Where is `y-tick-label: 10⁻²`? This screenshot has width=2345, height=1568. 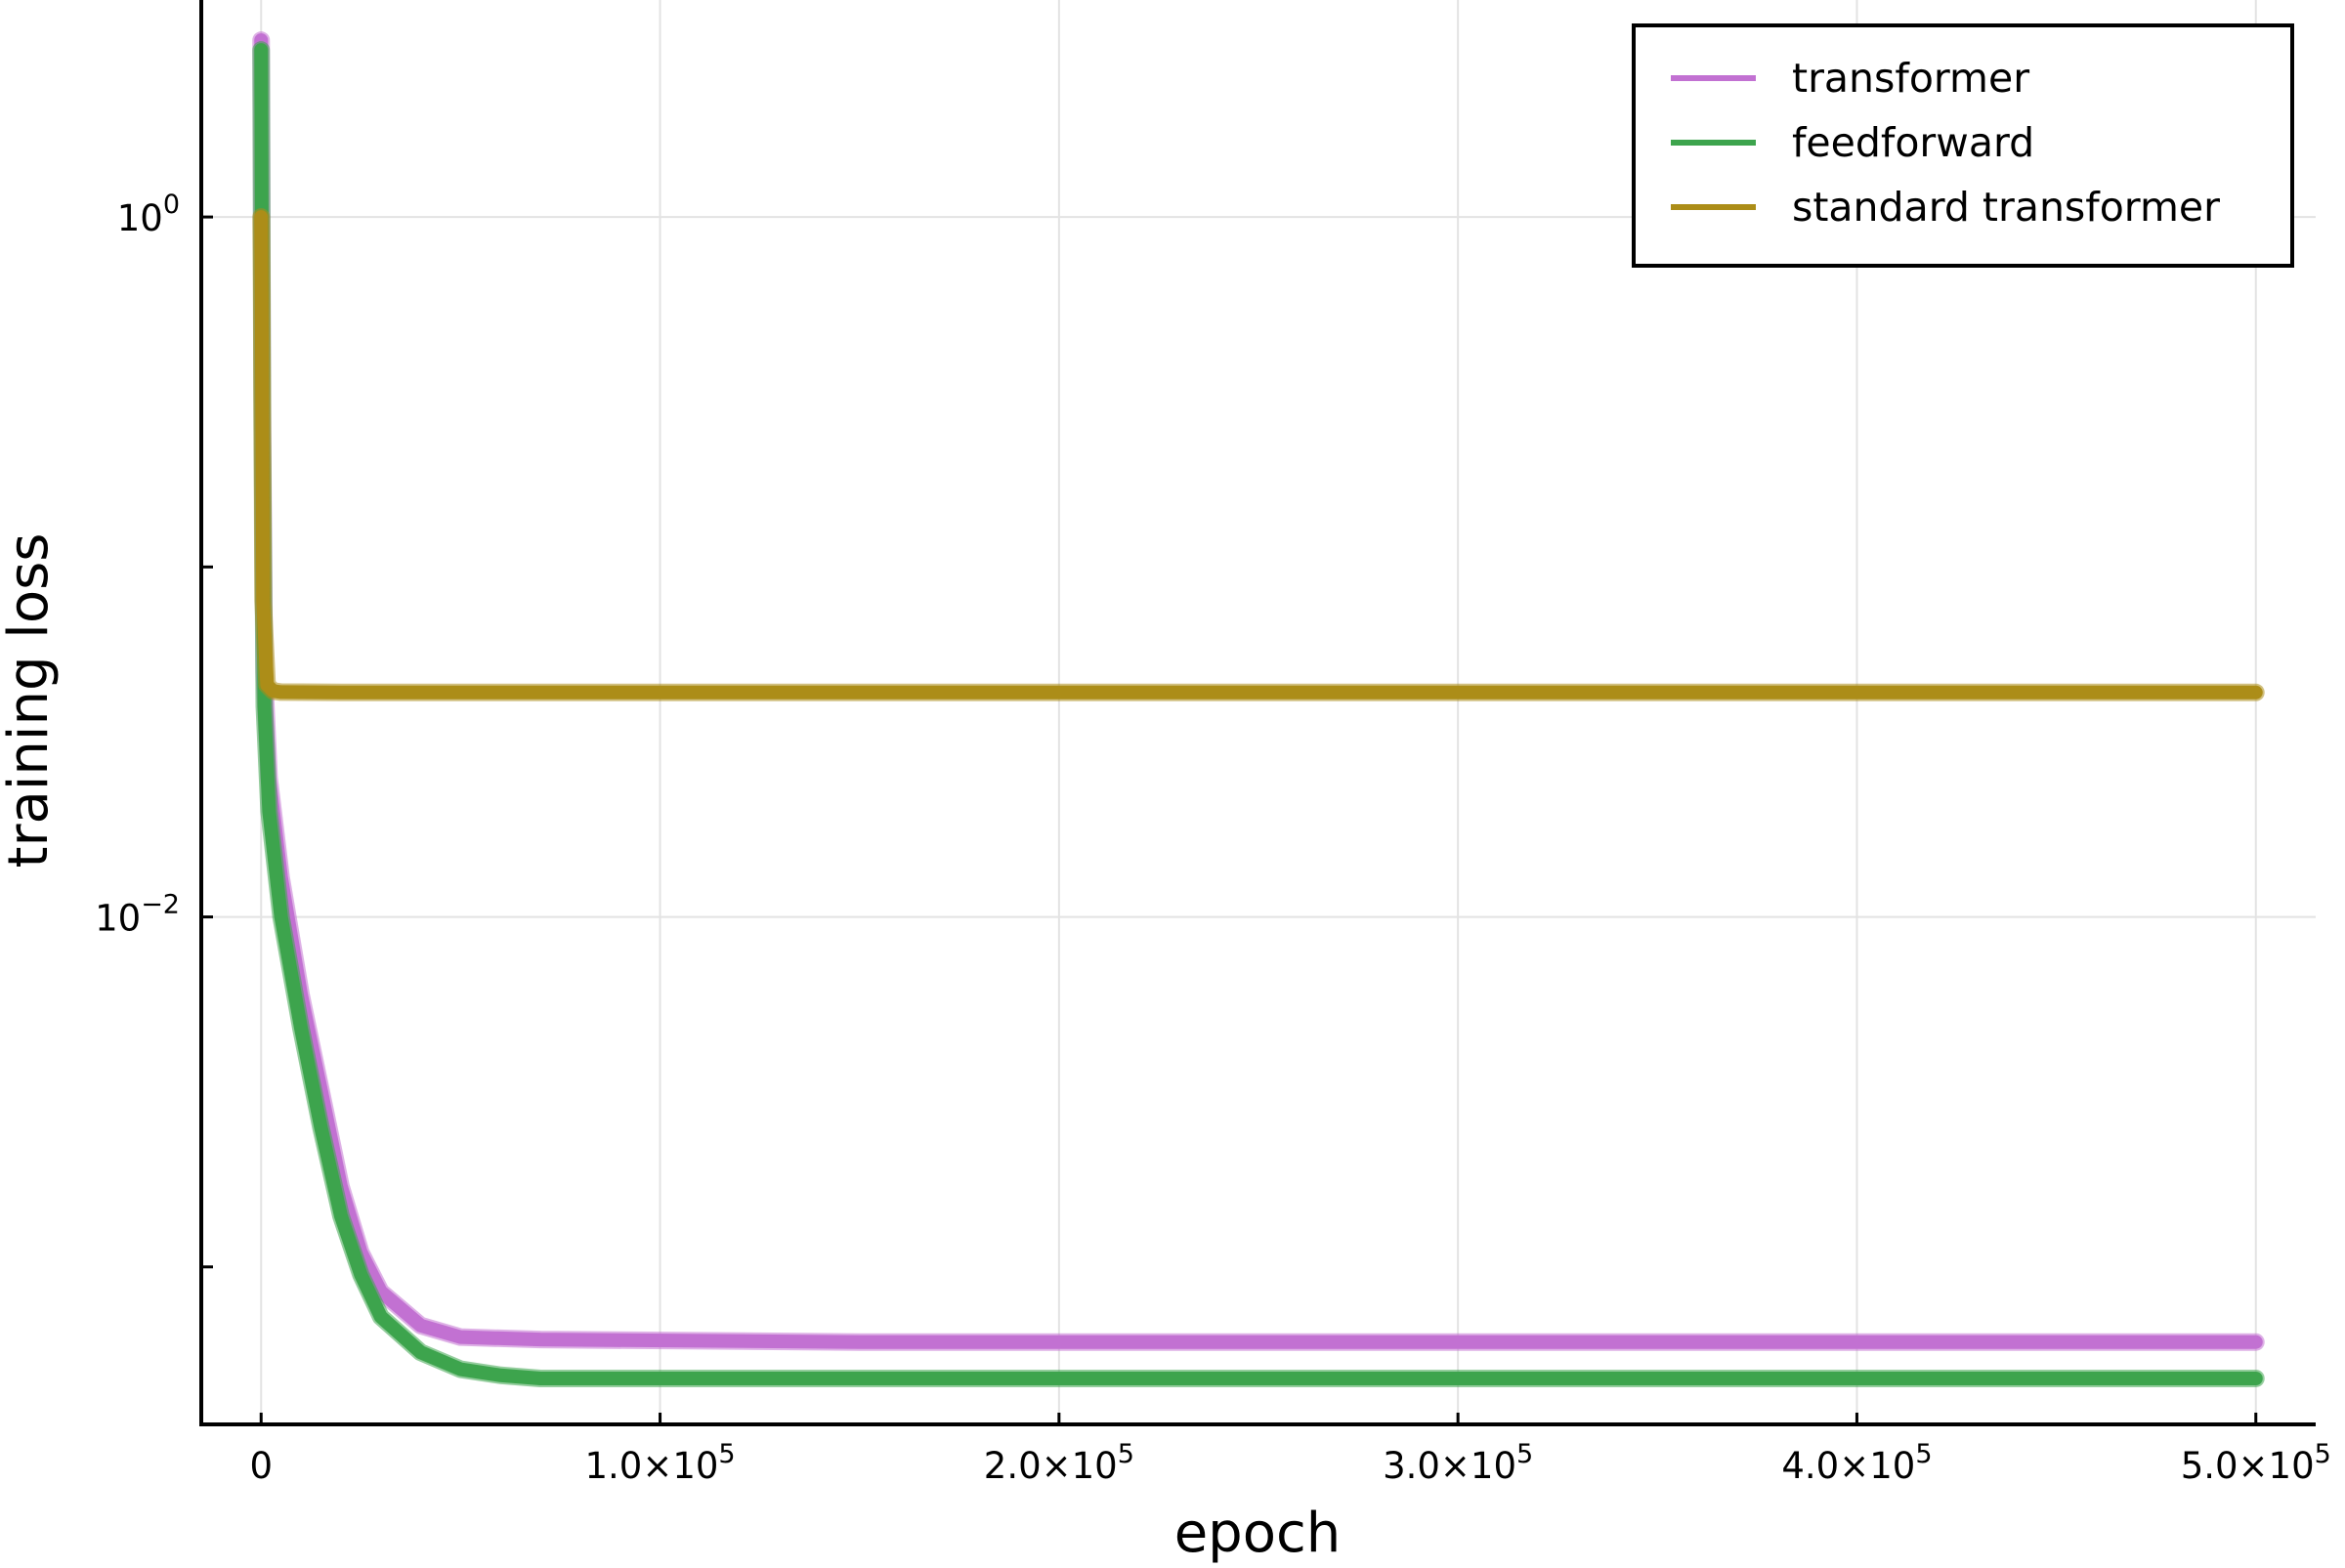 y-tick-label: 10⁻² is located at coordinates (137, 915).